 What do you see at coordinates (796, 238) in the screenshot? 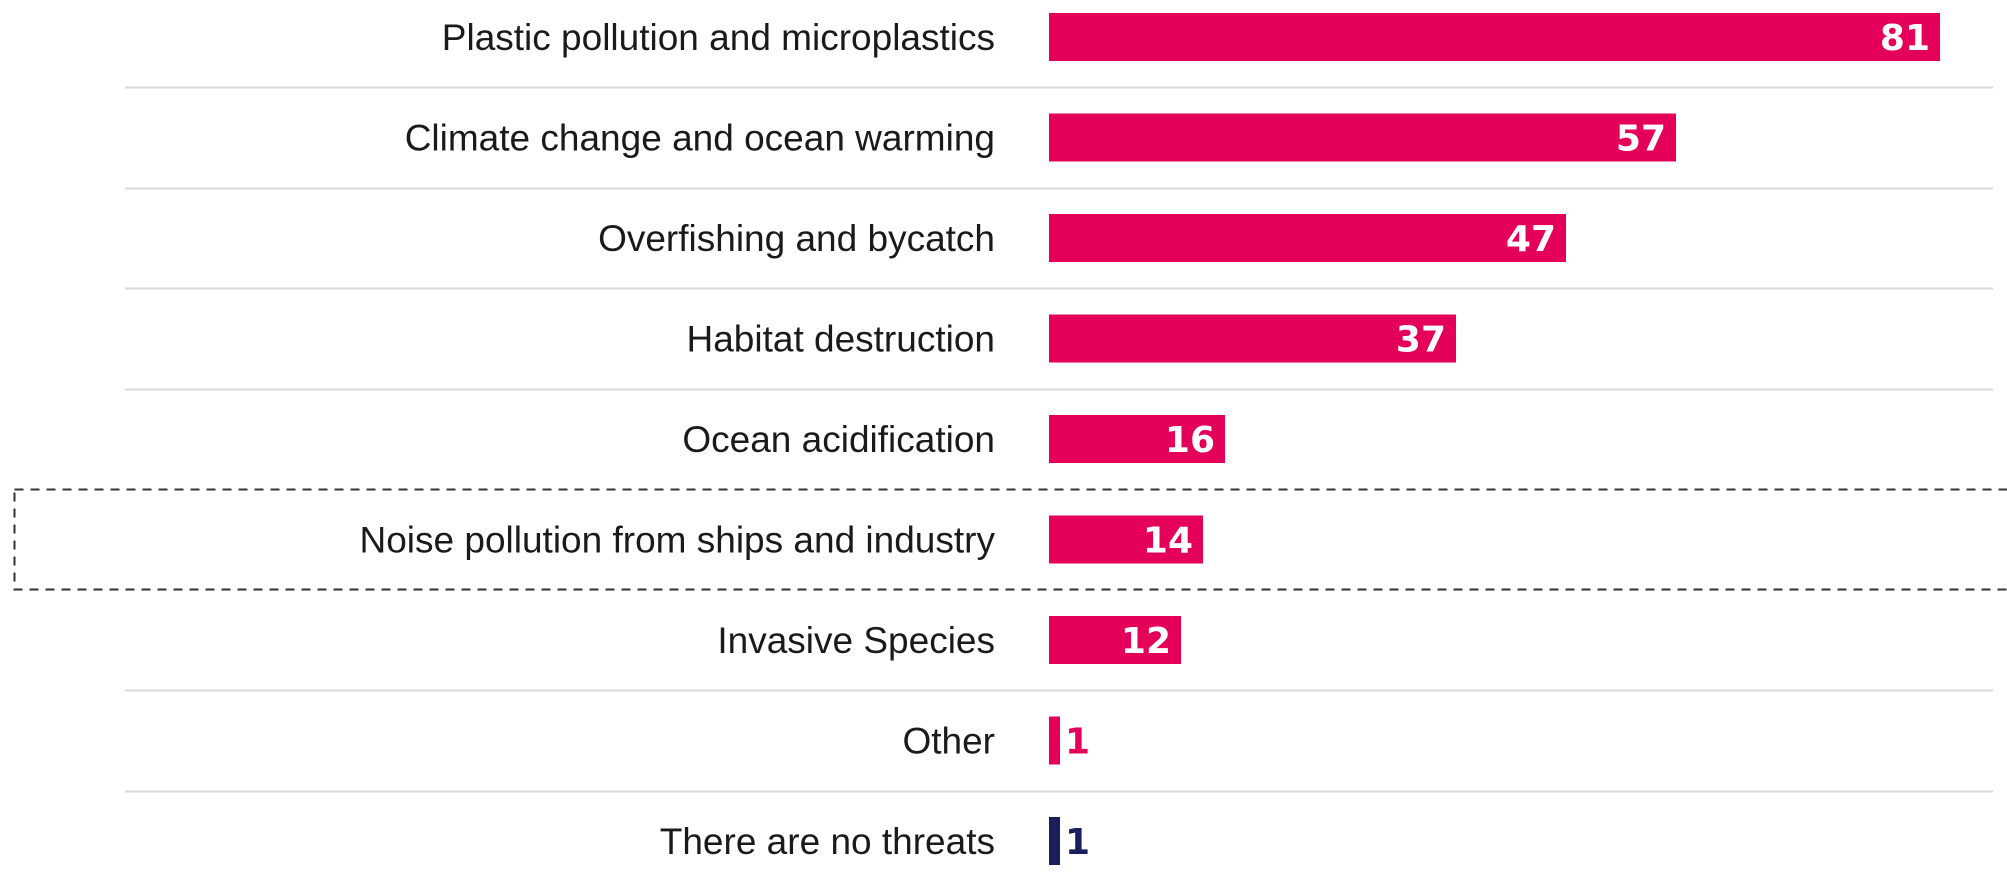
I see `category-label: Overfishing and bycatch` at bounding box center [796, 238].